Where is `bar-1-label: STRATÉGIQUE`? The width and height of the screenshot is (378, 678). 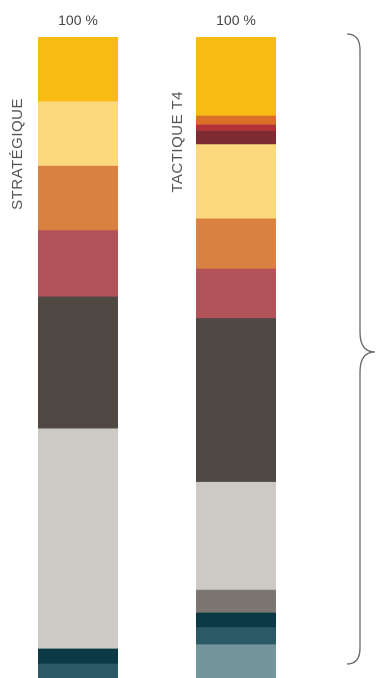
bar-1-label: STRATÉGIQUE is located at coordinates (17, 154).